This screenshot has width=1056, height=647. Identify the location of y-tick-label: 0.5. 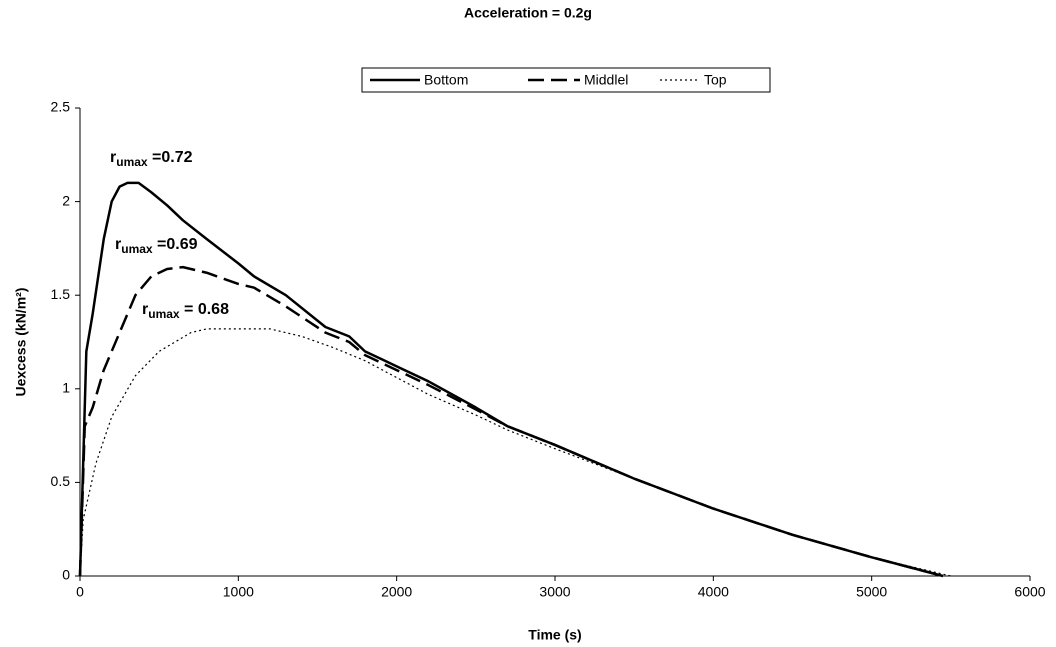
(61, 481).